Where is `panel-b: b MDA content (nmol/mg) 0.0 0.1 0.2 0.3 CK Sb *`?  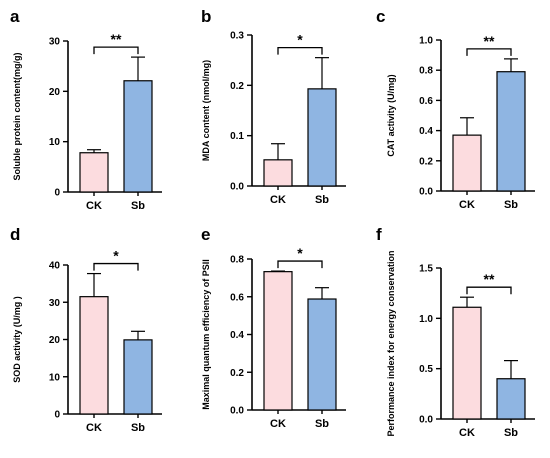
panel-b: b MDA content (nmol/mg) 0.0 0.1 0.2 0.3 CK Sb * is located at coordinates (273, 106).